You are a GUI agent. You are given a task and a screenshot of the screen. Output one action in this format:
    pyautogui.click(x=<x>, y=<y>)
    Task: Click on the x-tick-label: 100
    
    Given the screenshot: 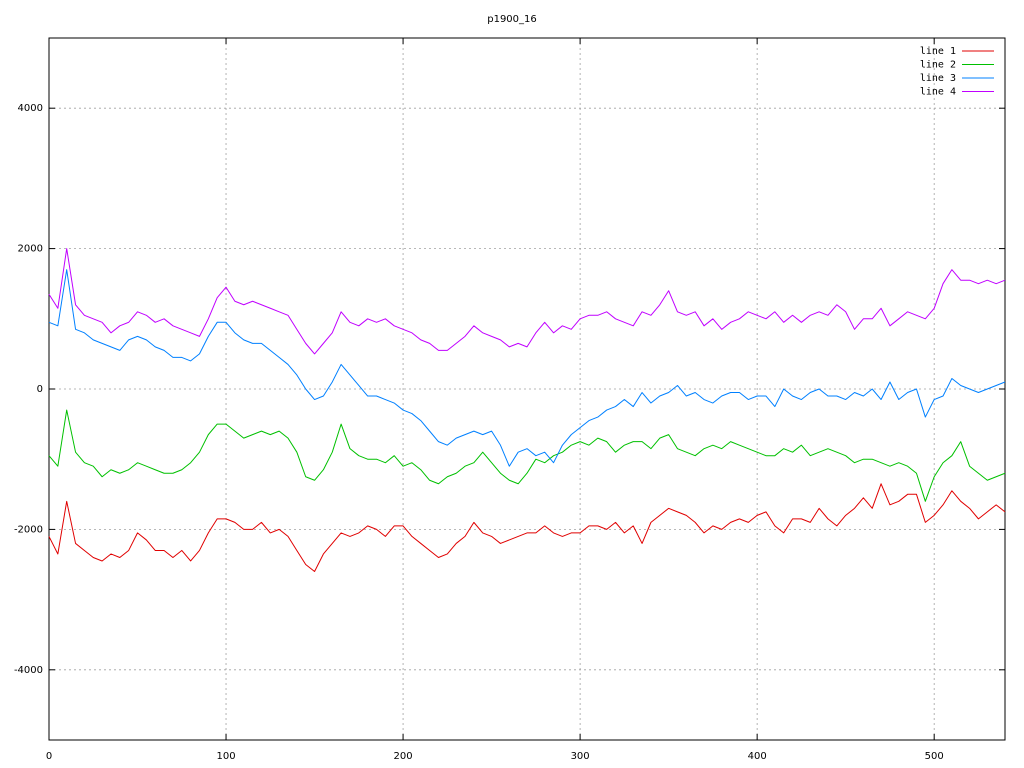 What is the action you would take?
    pyautogui.click(x=225, y=756)
    